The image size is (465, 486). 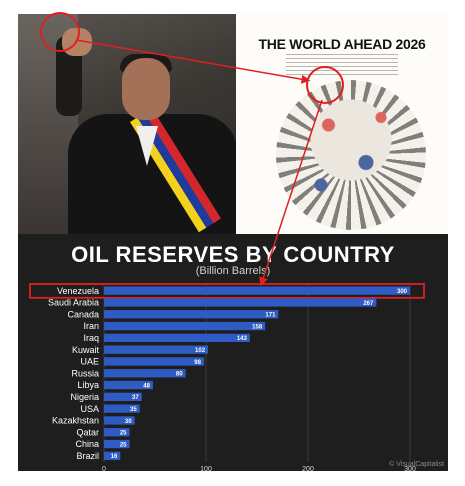 I want to click on value-label: 16, so click(x=114, y=457).